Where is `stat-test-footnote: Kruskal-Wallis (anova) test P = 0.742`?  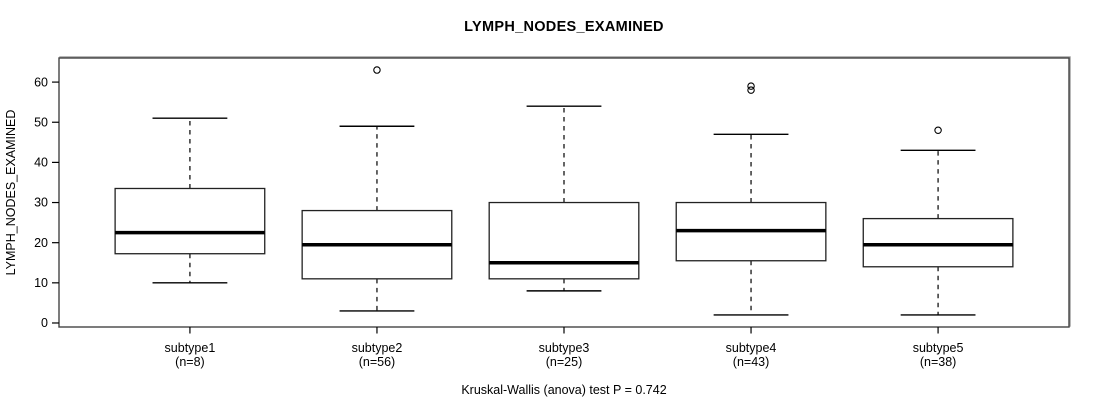 stat-test-footnote: Kruskal-Wallis (anova) test P = 0.742 is located at coordinates (564, 390).